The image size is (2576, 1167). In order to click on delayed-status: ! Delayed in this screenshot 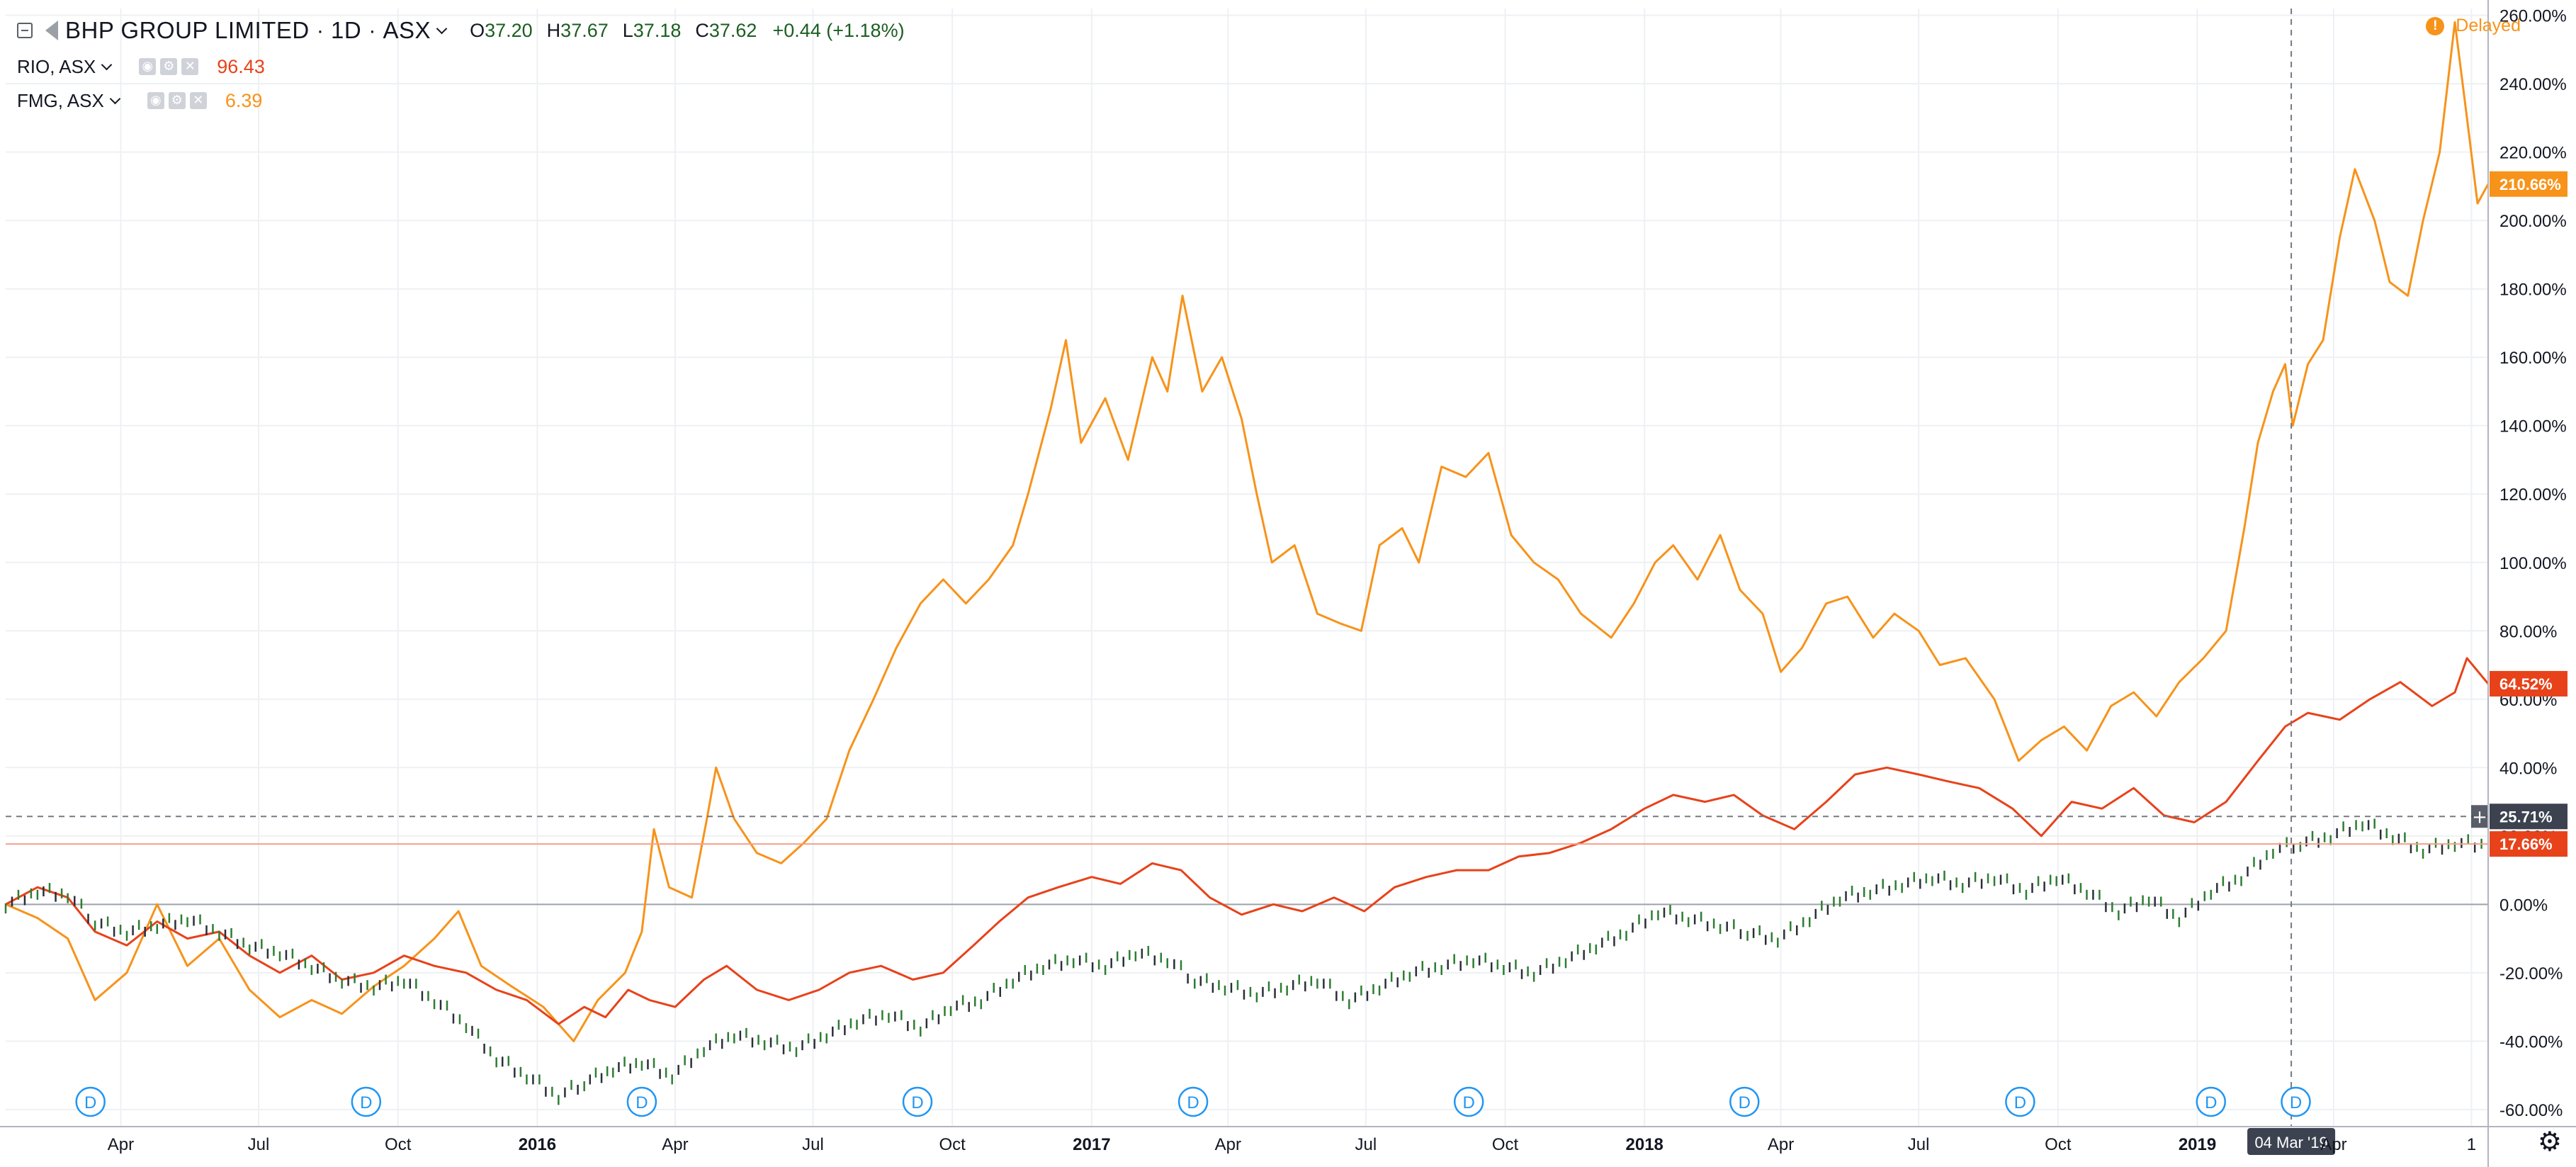, I will do `click(2473, 26)`.